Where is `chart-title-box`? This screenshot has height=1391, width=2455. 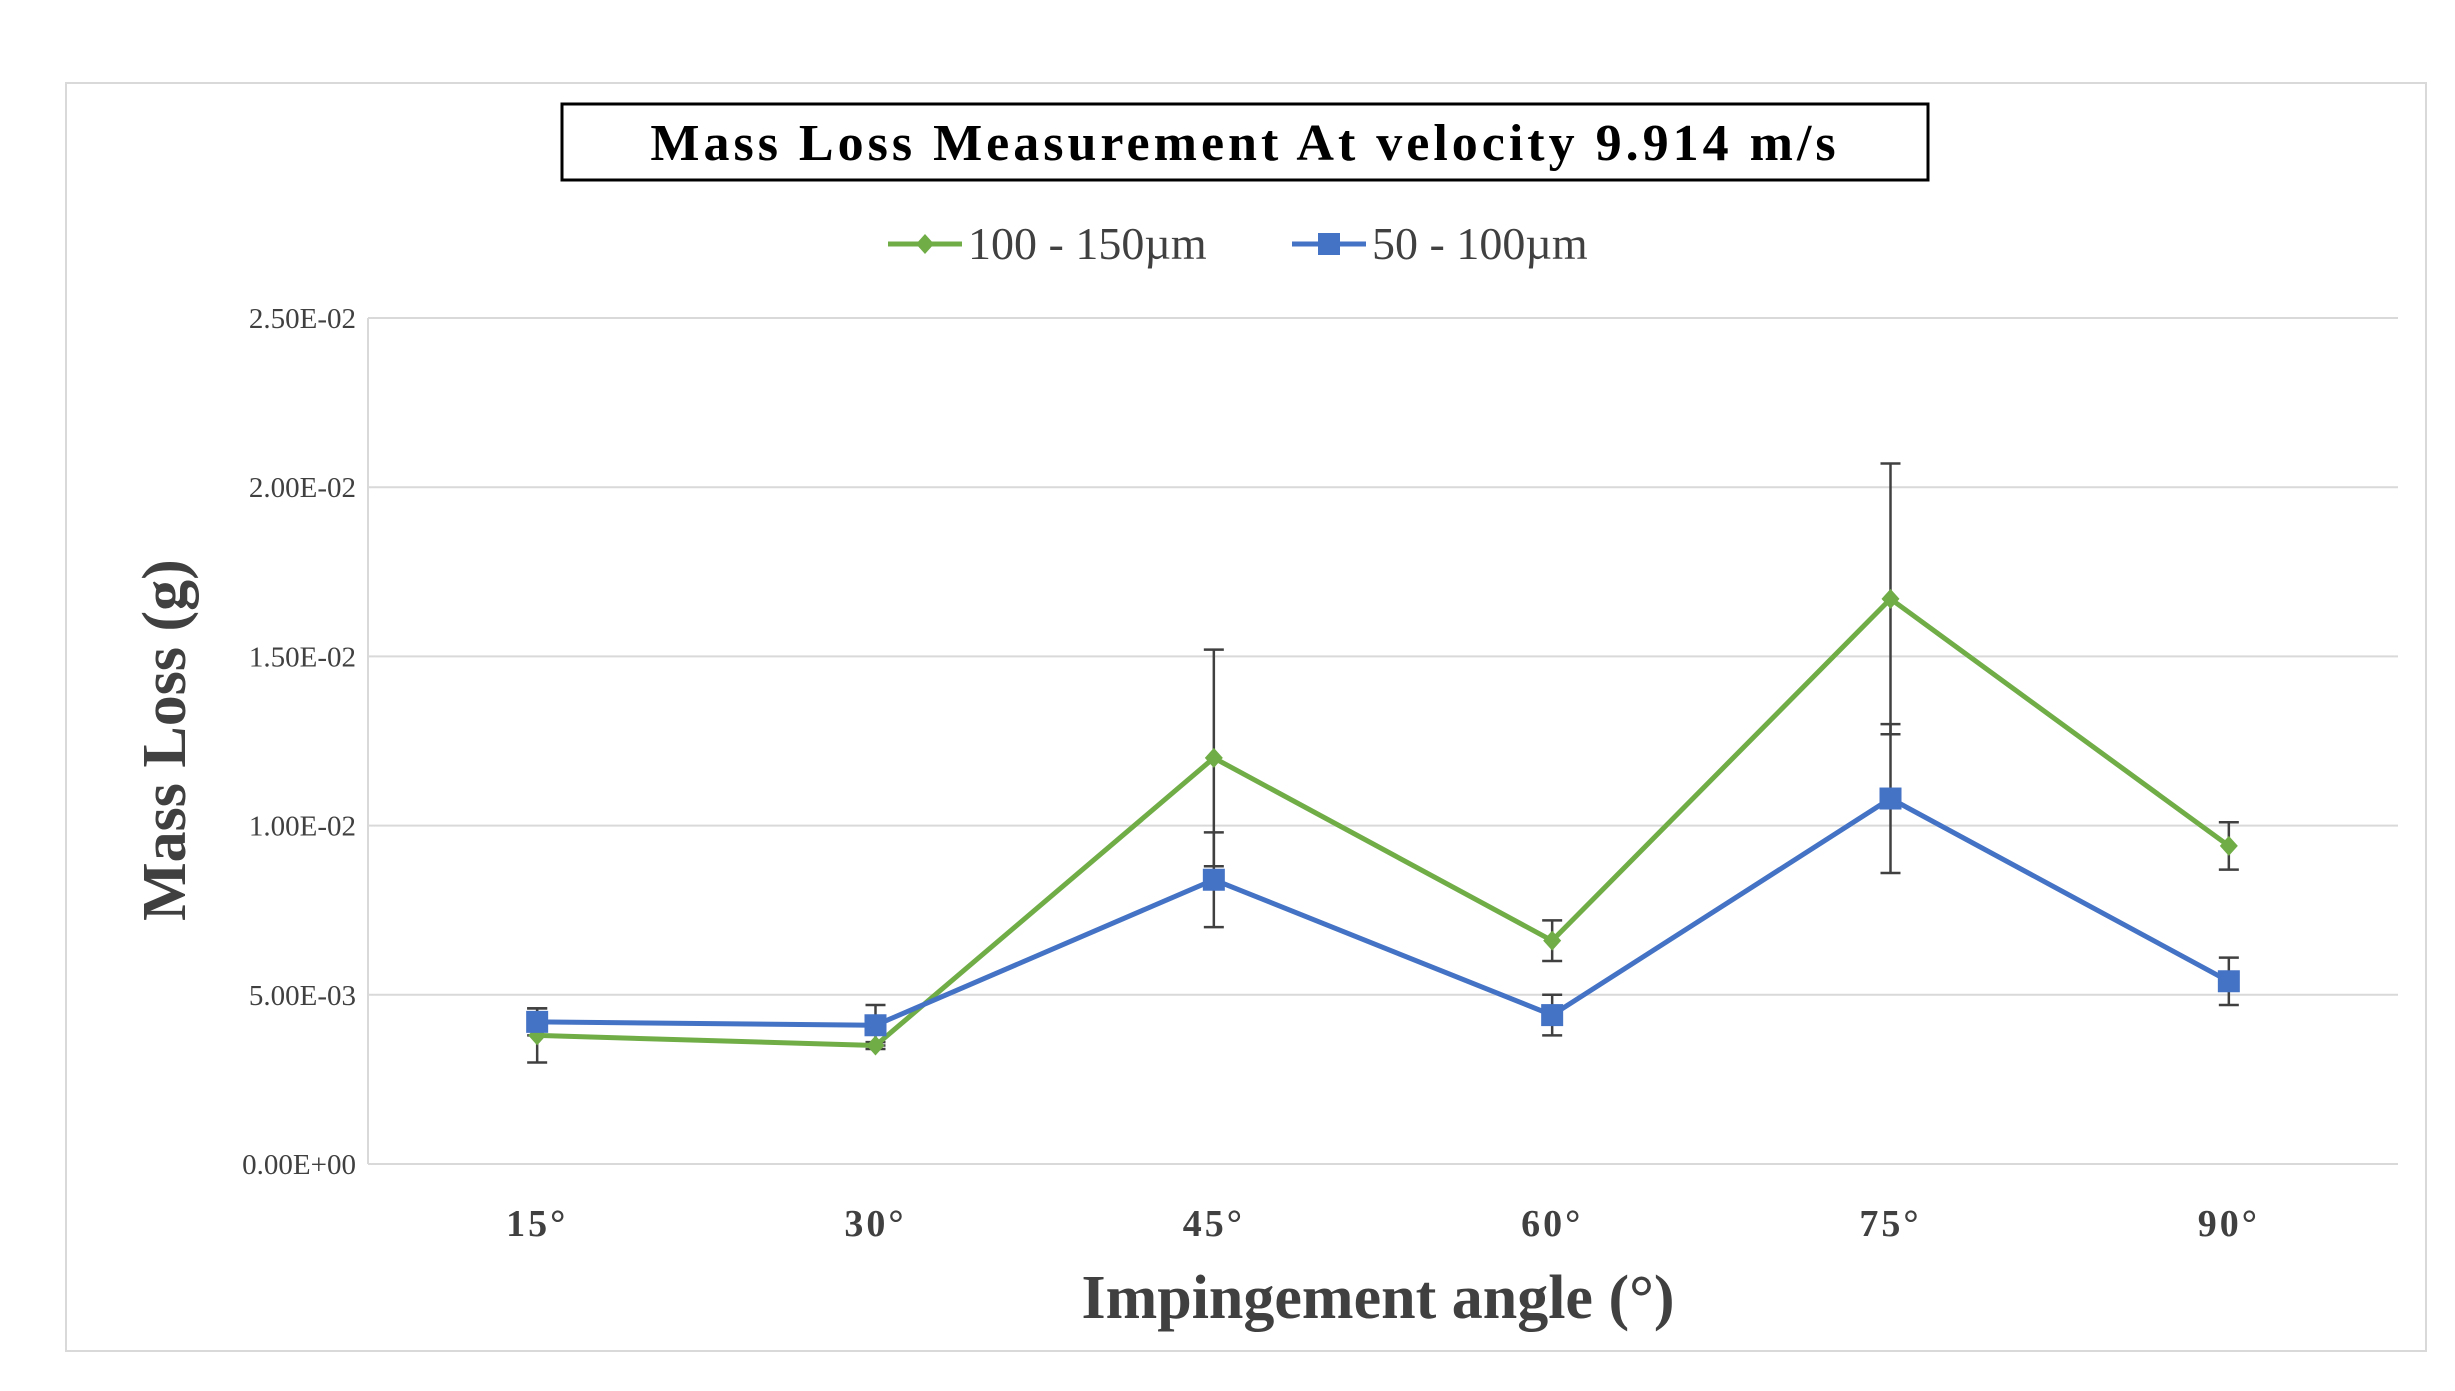 chart-title-box is located at coordinates (1245, 142).